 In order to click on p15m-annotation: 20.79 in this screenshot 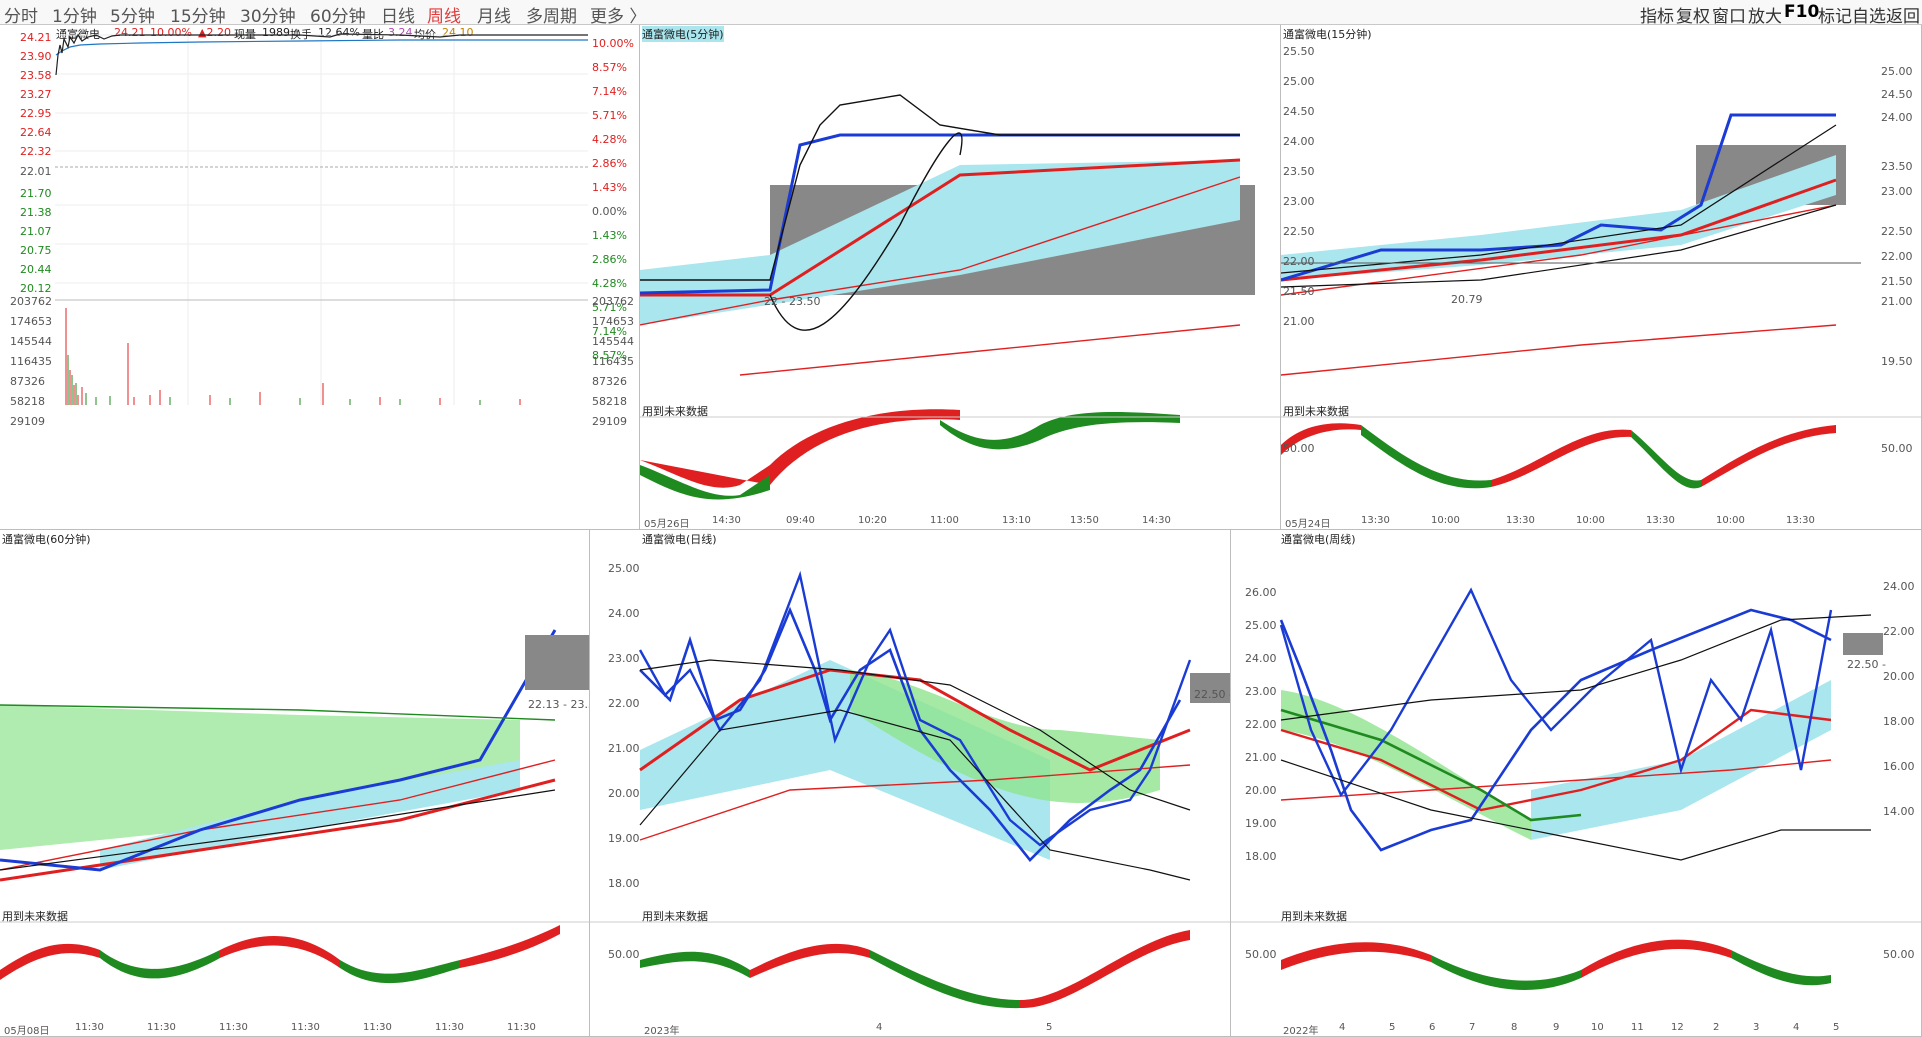, I will do `click(1467, 299)`.